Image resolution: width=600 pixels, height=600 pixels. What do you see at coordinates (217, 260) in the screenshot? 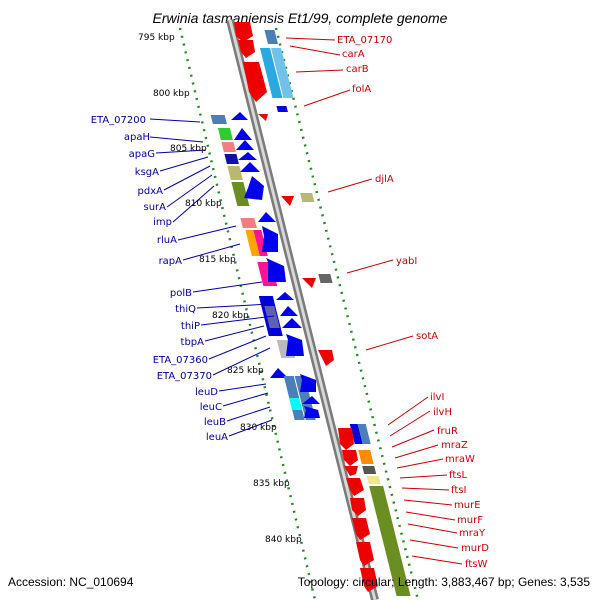
I see `tick-label: 815 kbp` at bounding box center [217, 260].